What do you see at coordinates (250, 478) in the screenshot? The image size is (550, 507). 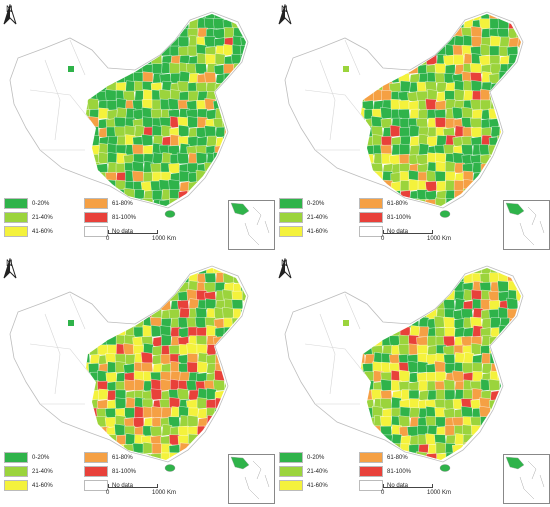 I see `inset-map` at bounding box center [250, 478].